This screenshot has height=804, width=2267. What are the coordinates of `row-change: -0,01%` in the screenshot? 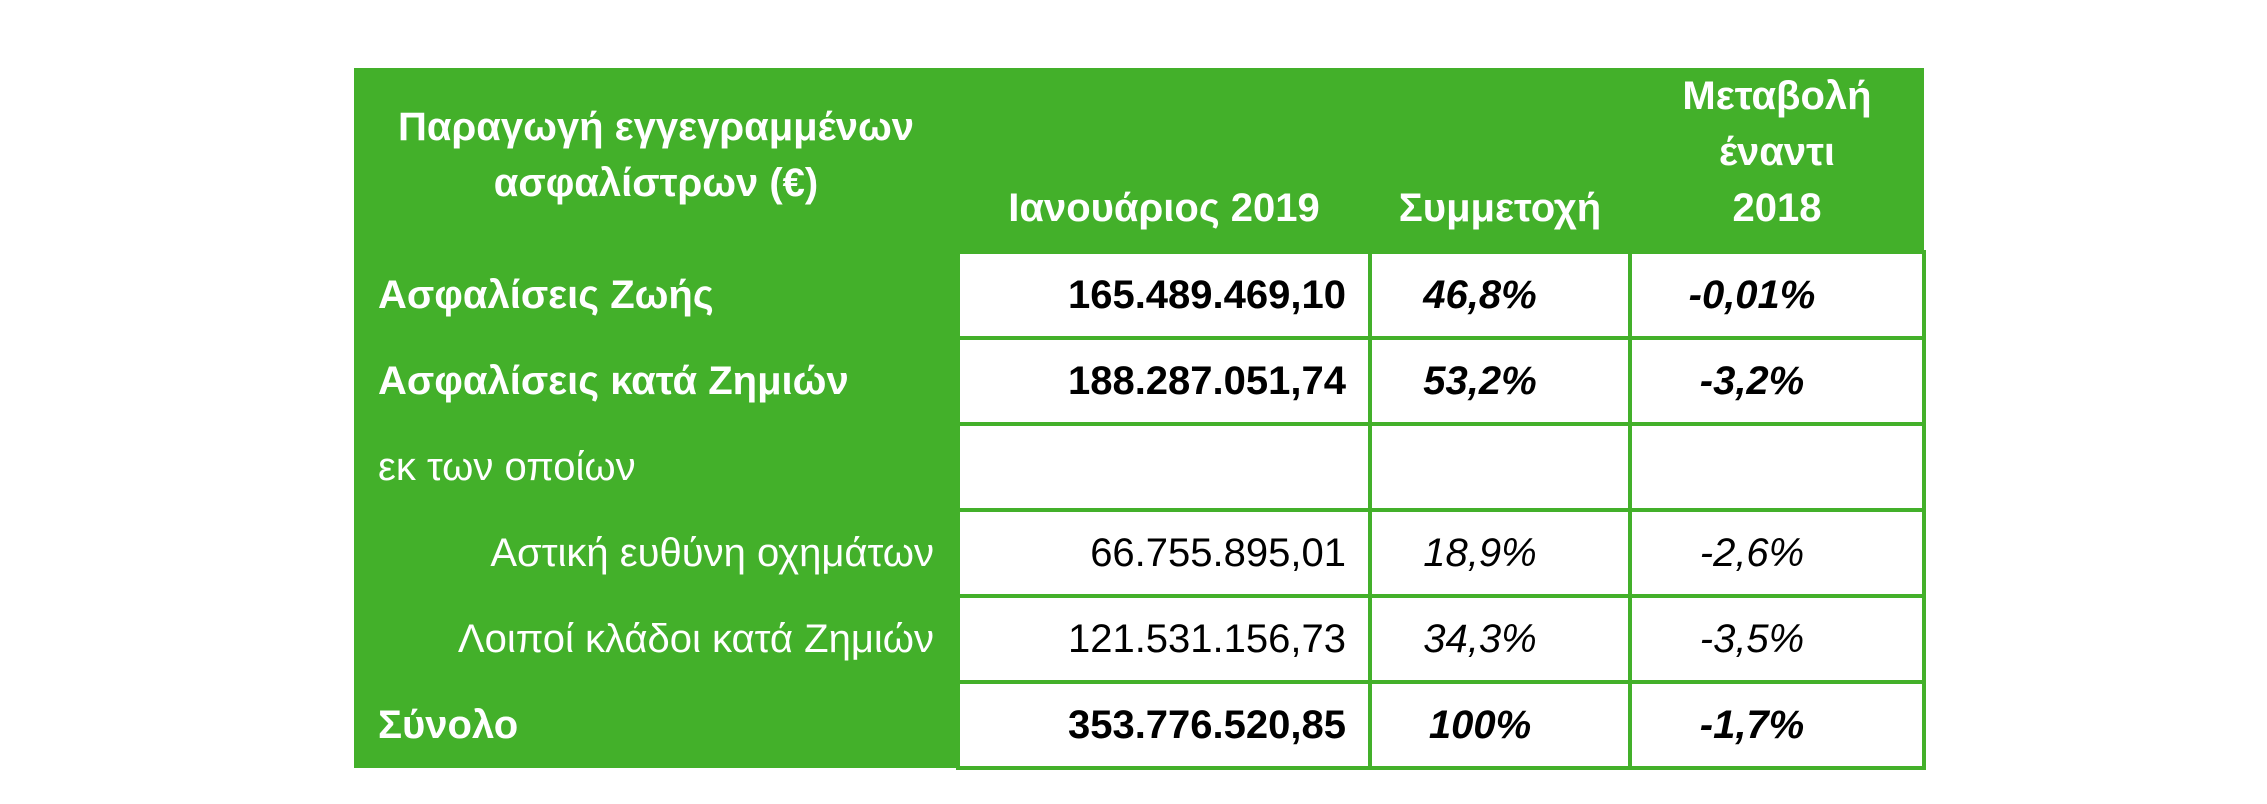 It's located at (1777, 295).